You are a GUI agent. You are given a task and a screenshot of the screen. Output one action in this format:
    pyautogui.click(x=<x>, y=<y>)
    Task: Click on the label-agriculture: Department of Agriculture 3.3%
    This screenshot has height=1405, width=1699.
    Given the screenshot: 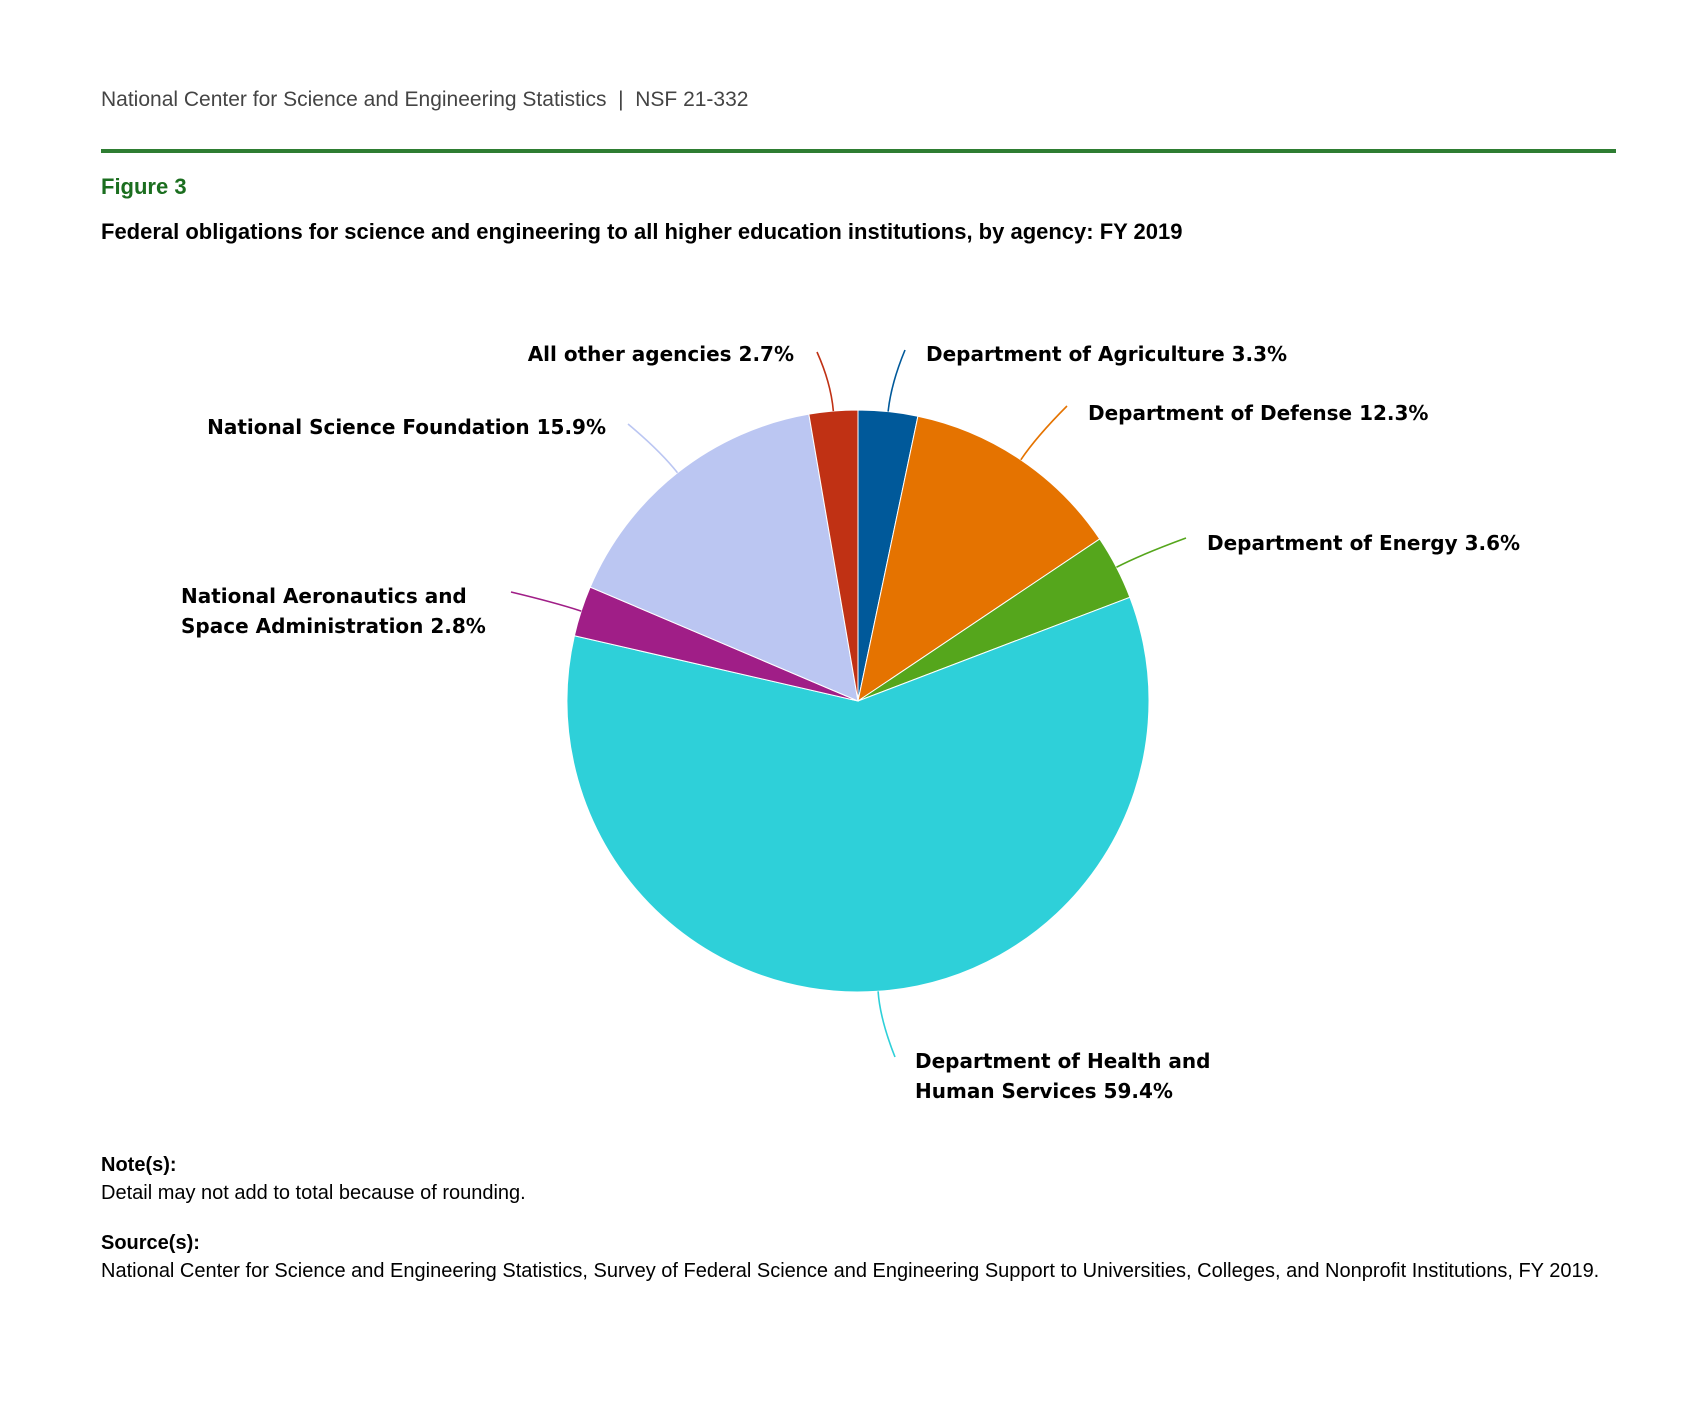 What is the action you would take?
    pyautogui.click(x=1107, y=354)
    